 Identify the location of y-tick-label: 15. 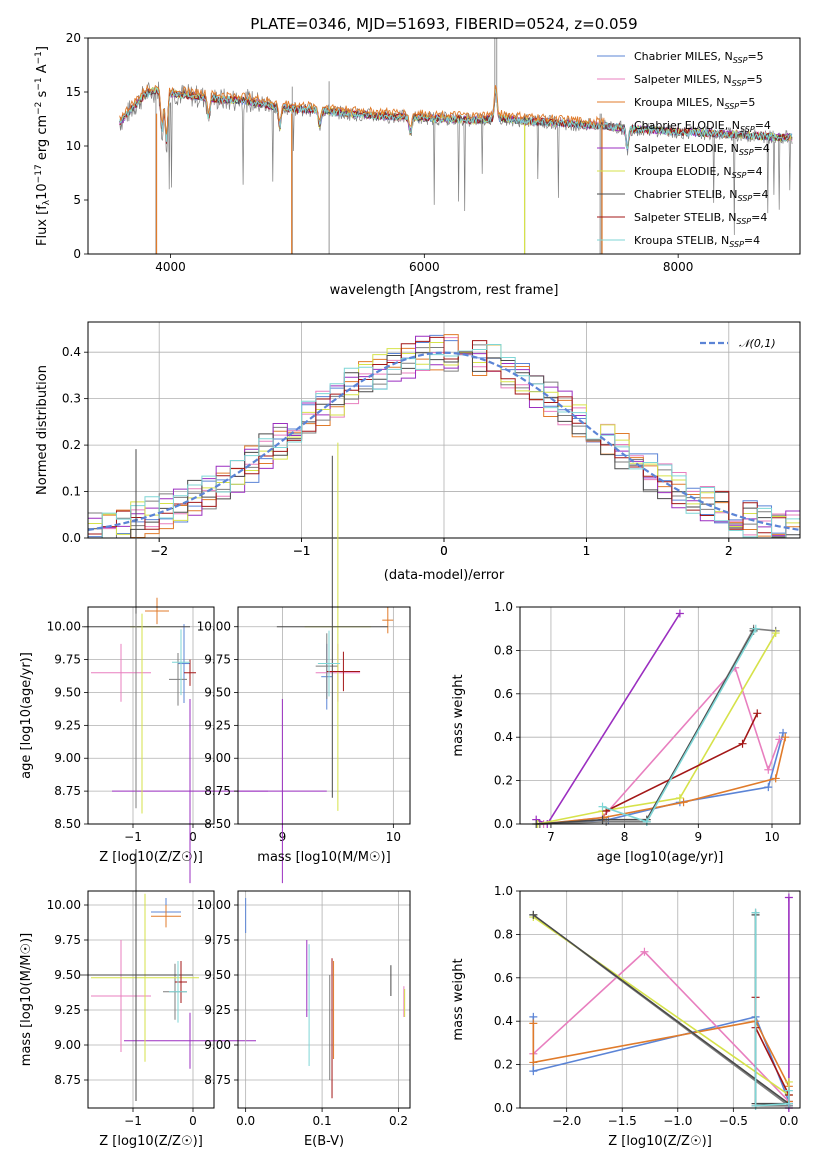
(73, 92).